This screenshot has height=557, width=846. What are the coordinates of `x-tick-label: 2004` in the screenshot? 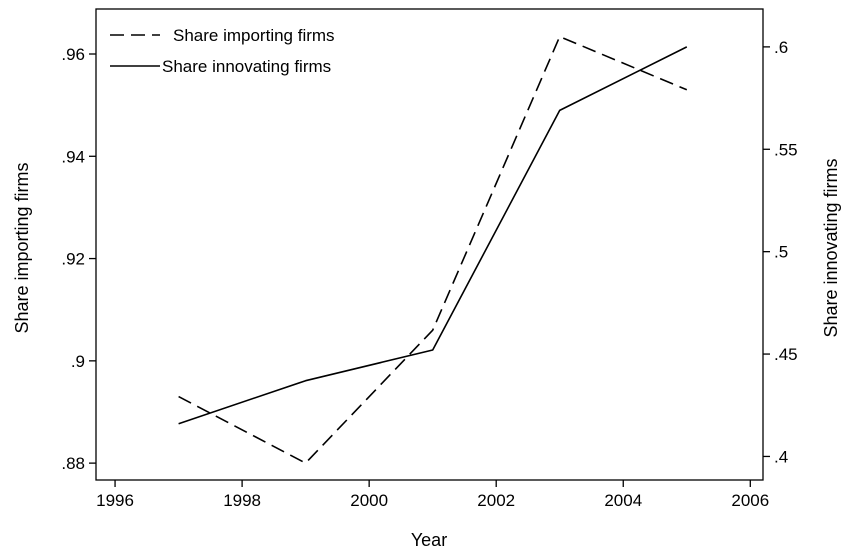 It's located at (623, 500).